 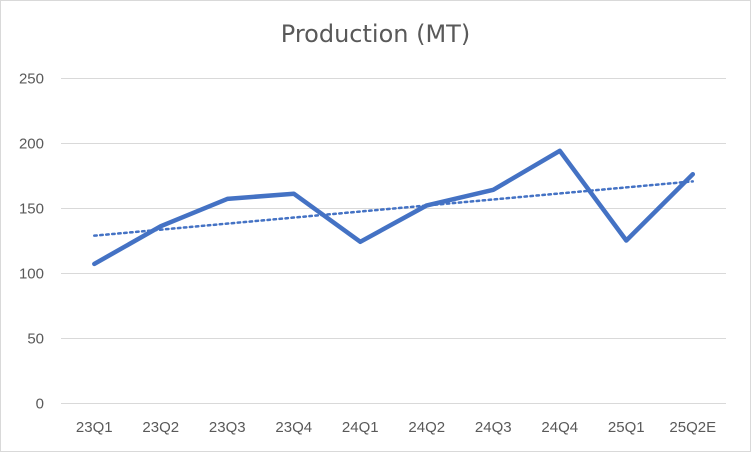 I want to click on y-tick-label-200: 200, so click(x=31, y=144).